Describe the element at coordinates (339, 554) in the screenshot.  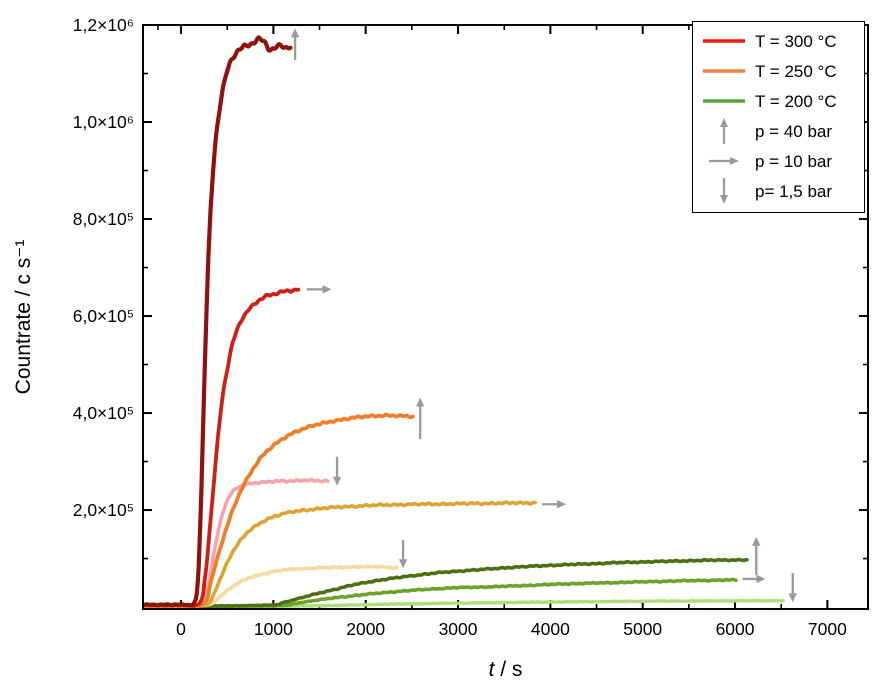
I see `series-T250-p10` at that location.